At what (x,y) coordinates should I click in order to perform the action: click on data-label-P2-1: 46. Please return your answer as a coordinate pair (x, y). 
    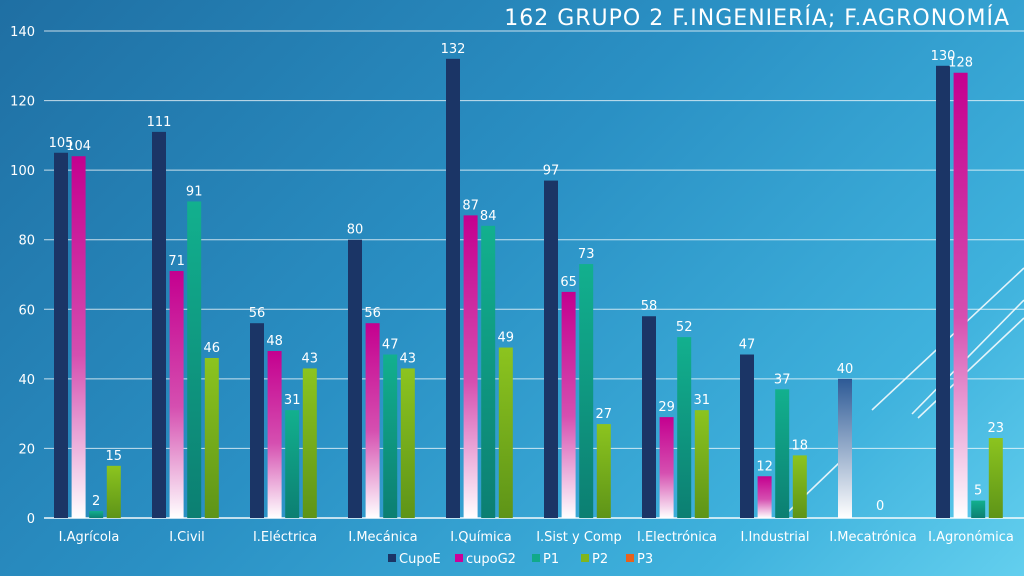
    Looking at the image, I should click on (212, 348).